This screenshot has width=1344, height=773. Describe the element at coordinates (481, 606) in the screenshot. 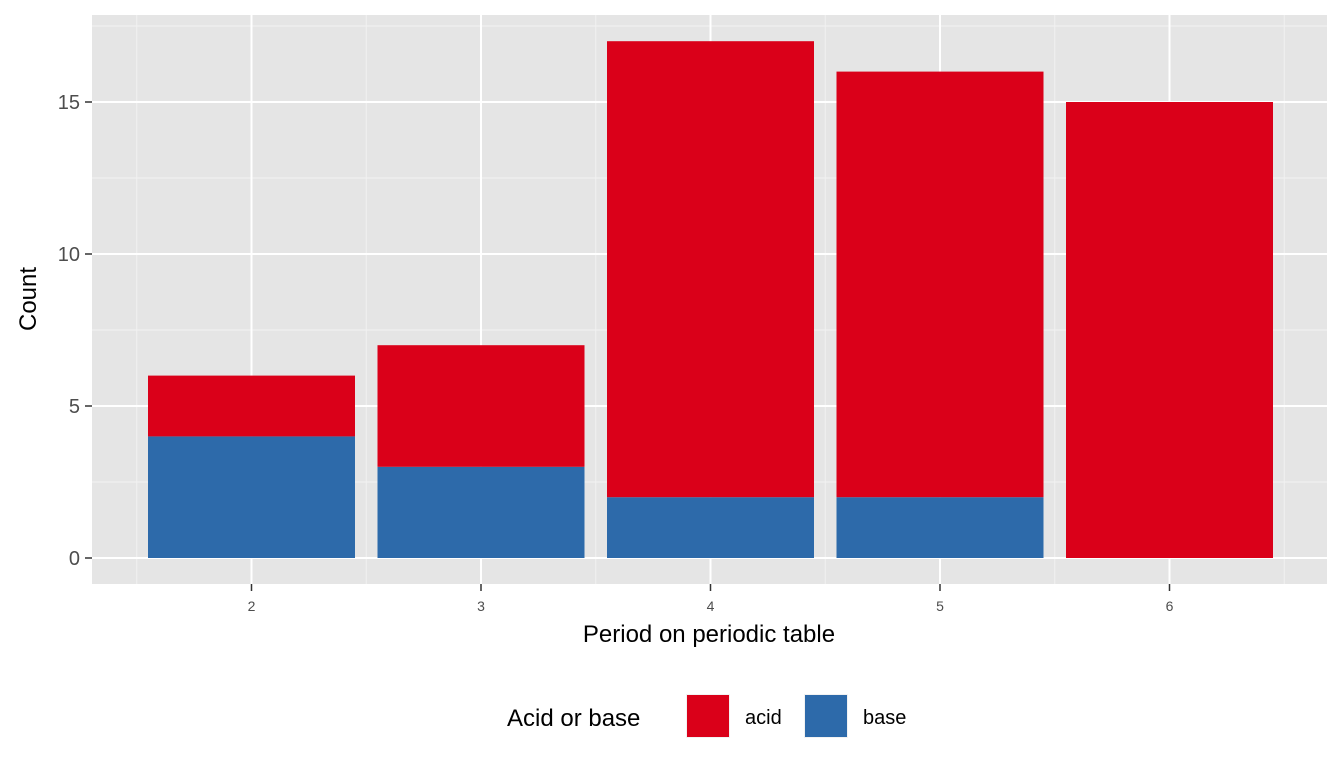

I see `x-tick-label: 3` at that location.